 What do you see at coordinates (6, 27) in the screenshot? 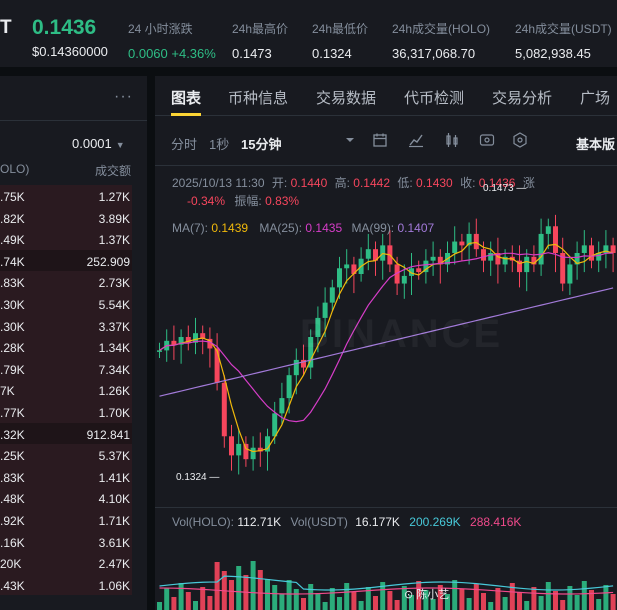
I see `symbol: T` at bounding box center [6, 27].